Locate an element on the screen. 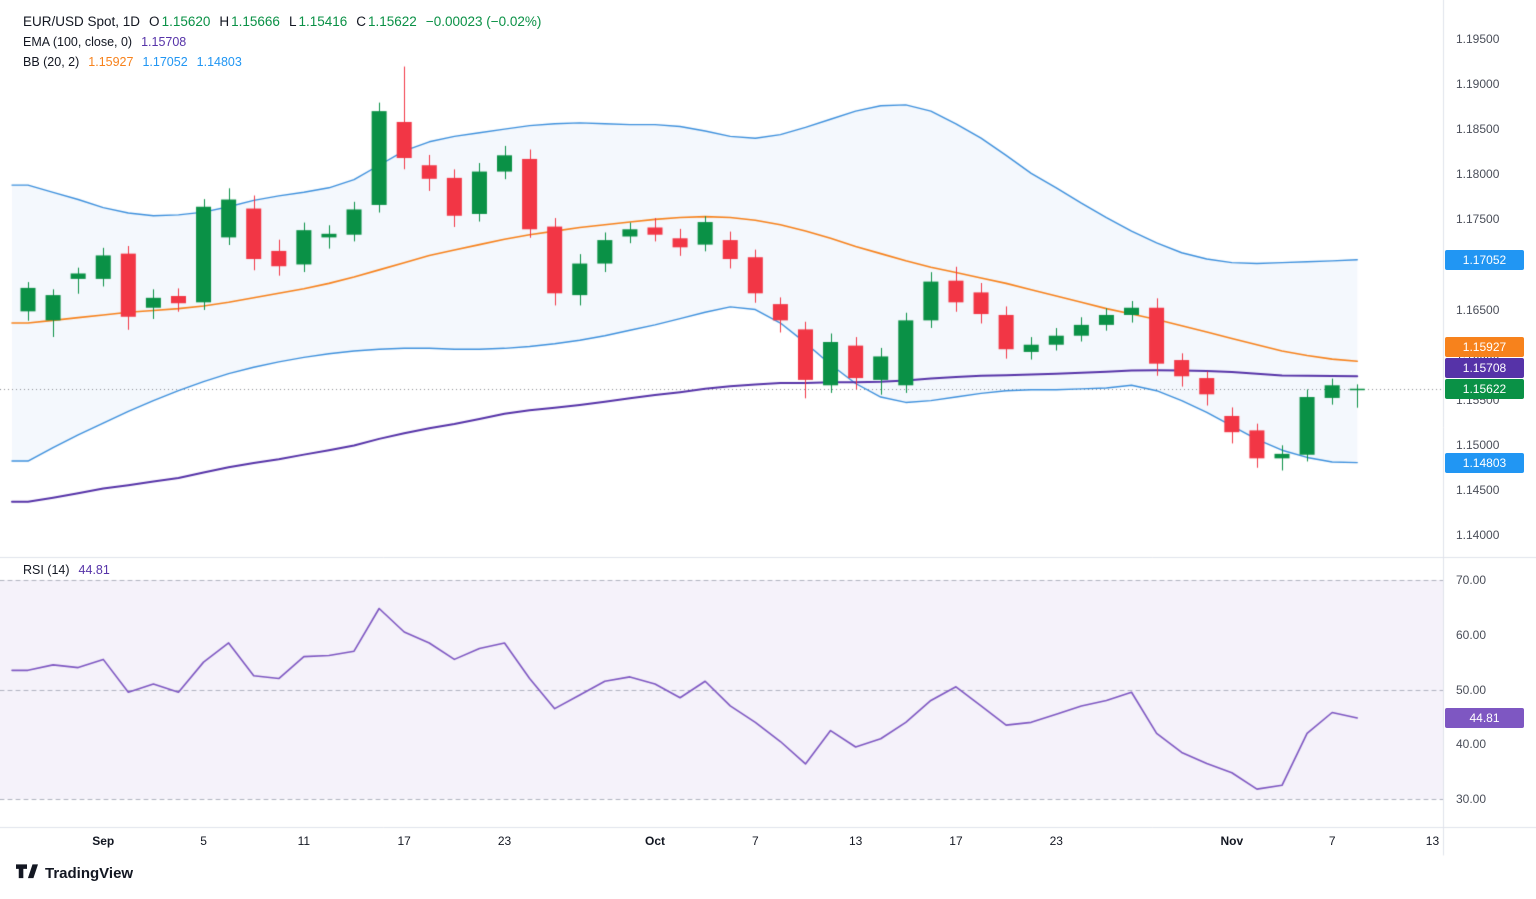 The width and height of the screenshot is (1536, 899). ema-legend-row: EMA (100, close, 0) 1.15708 is located at coordinates (282, 42).